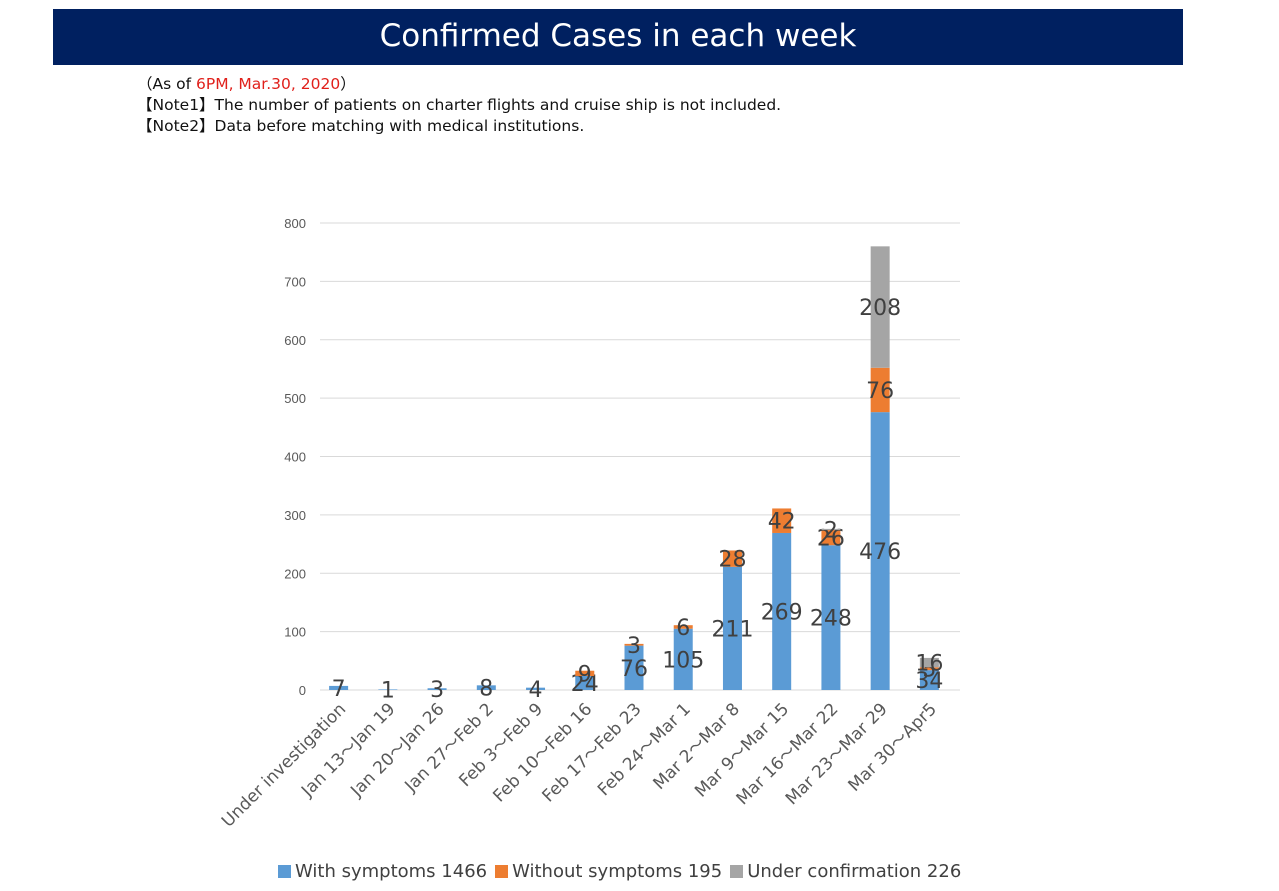  I want to click on y-tick-label: 200, so click(295, 573).